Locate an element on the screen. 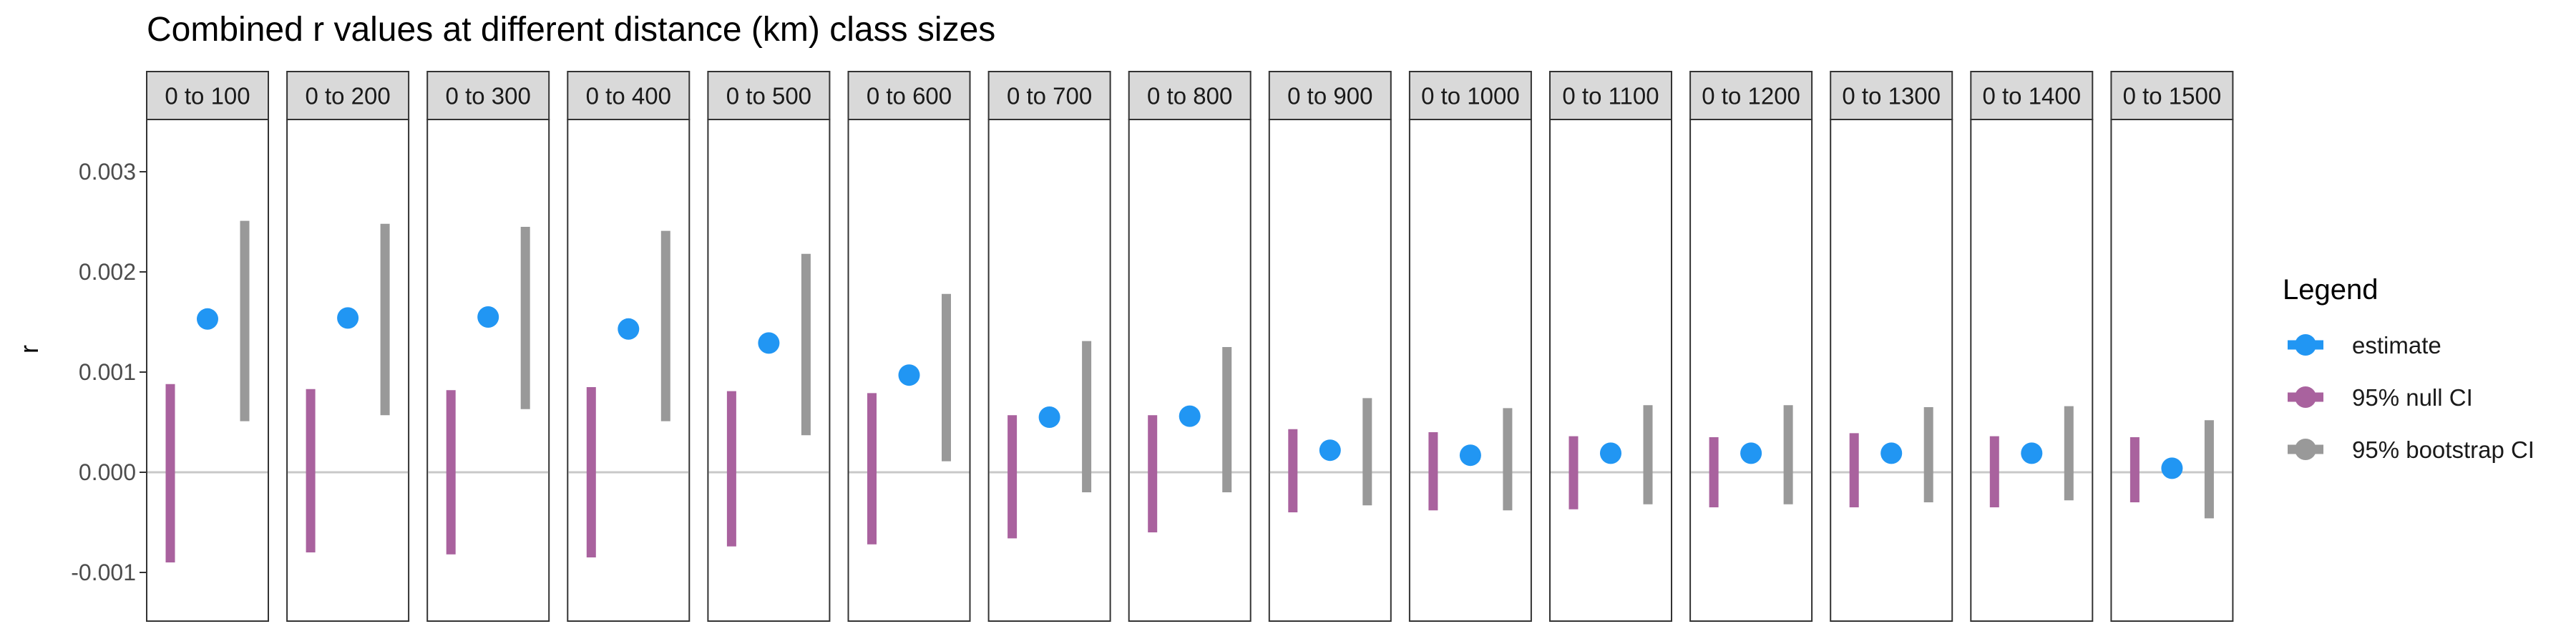 The height and width of the screenshot is (644, 2576). facet-strip-label: 0 to 700 is located at coordinates (1049, 96).